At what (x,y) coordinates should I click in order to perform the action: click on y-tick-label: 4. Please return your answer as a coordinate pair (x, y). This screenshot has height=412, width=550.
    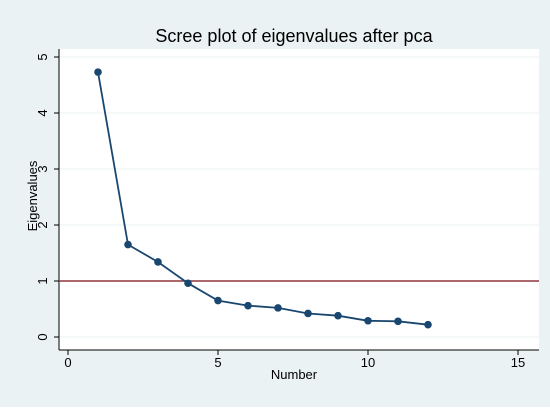
    Looking at the image, I should click on (42, 112).